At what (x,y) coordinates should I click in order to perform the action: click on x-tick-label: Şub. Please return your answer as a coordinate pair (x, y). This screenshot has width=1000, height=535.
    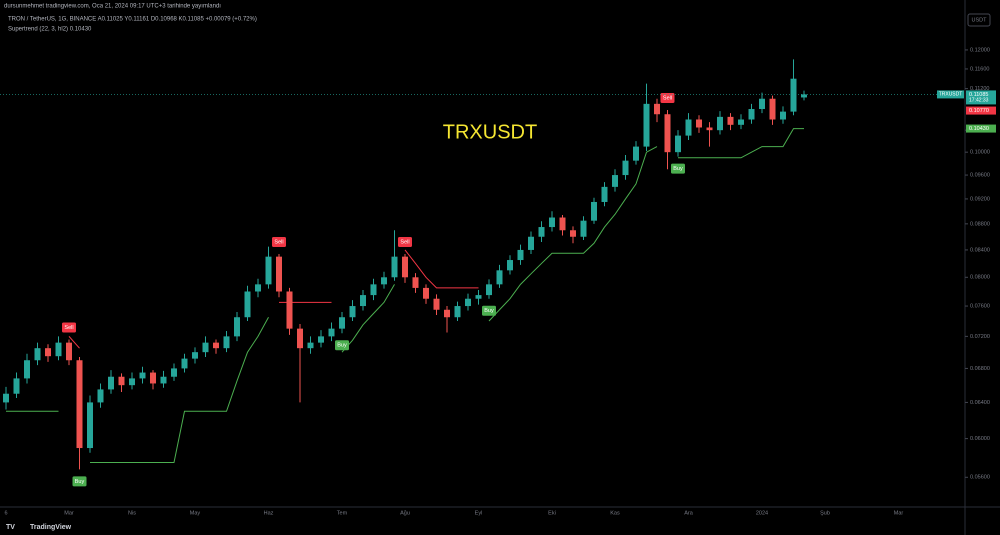
    Looking at the image, I should click on (825, 513).